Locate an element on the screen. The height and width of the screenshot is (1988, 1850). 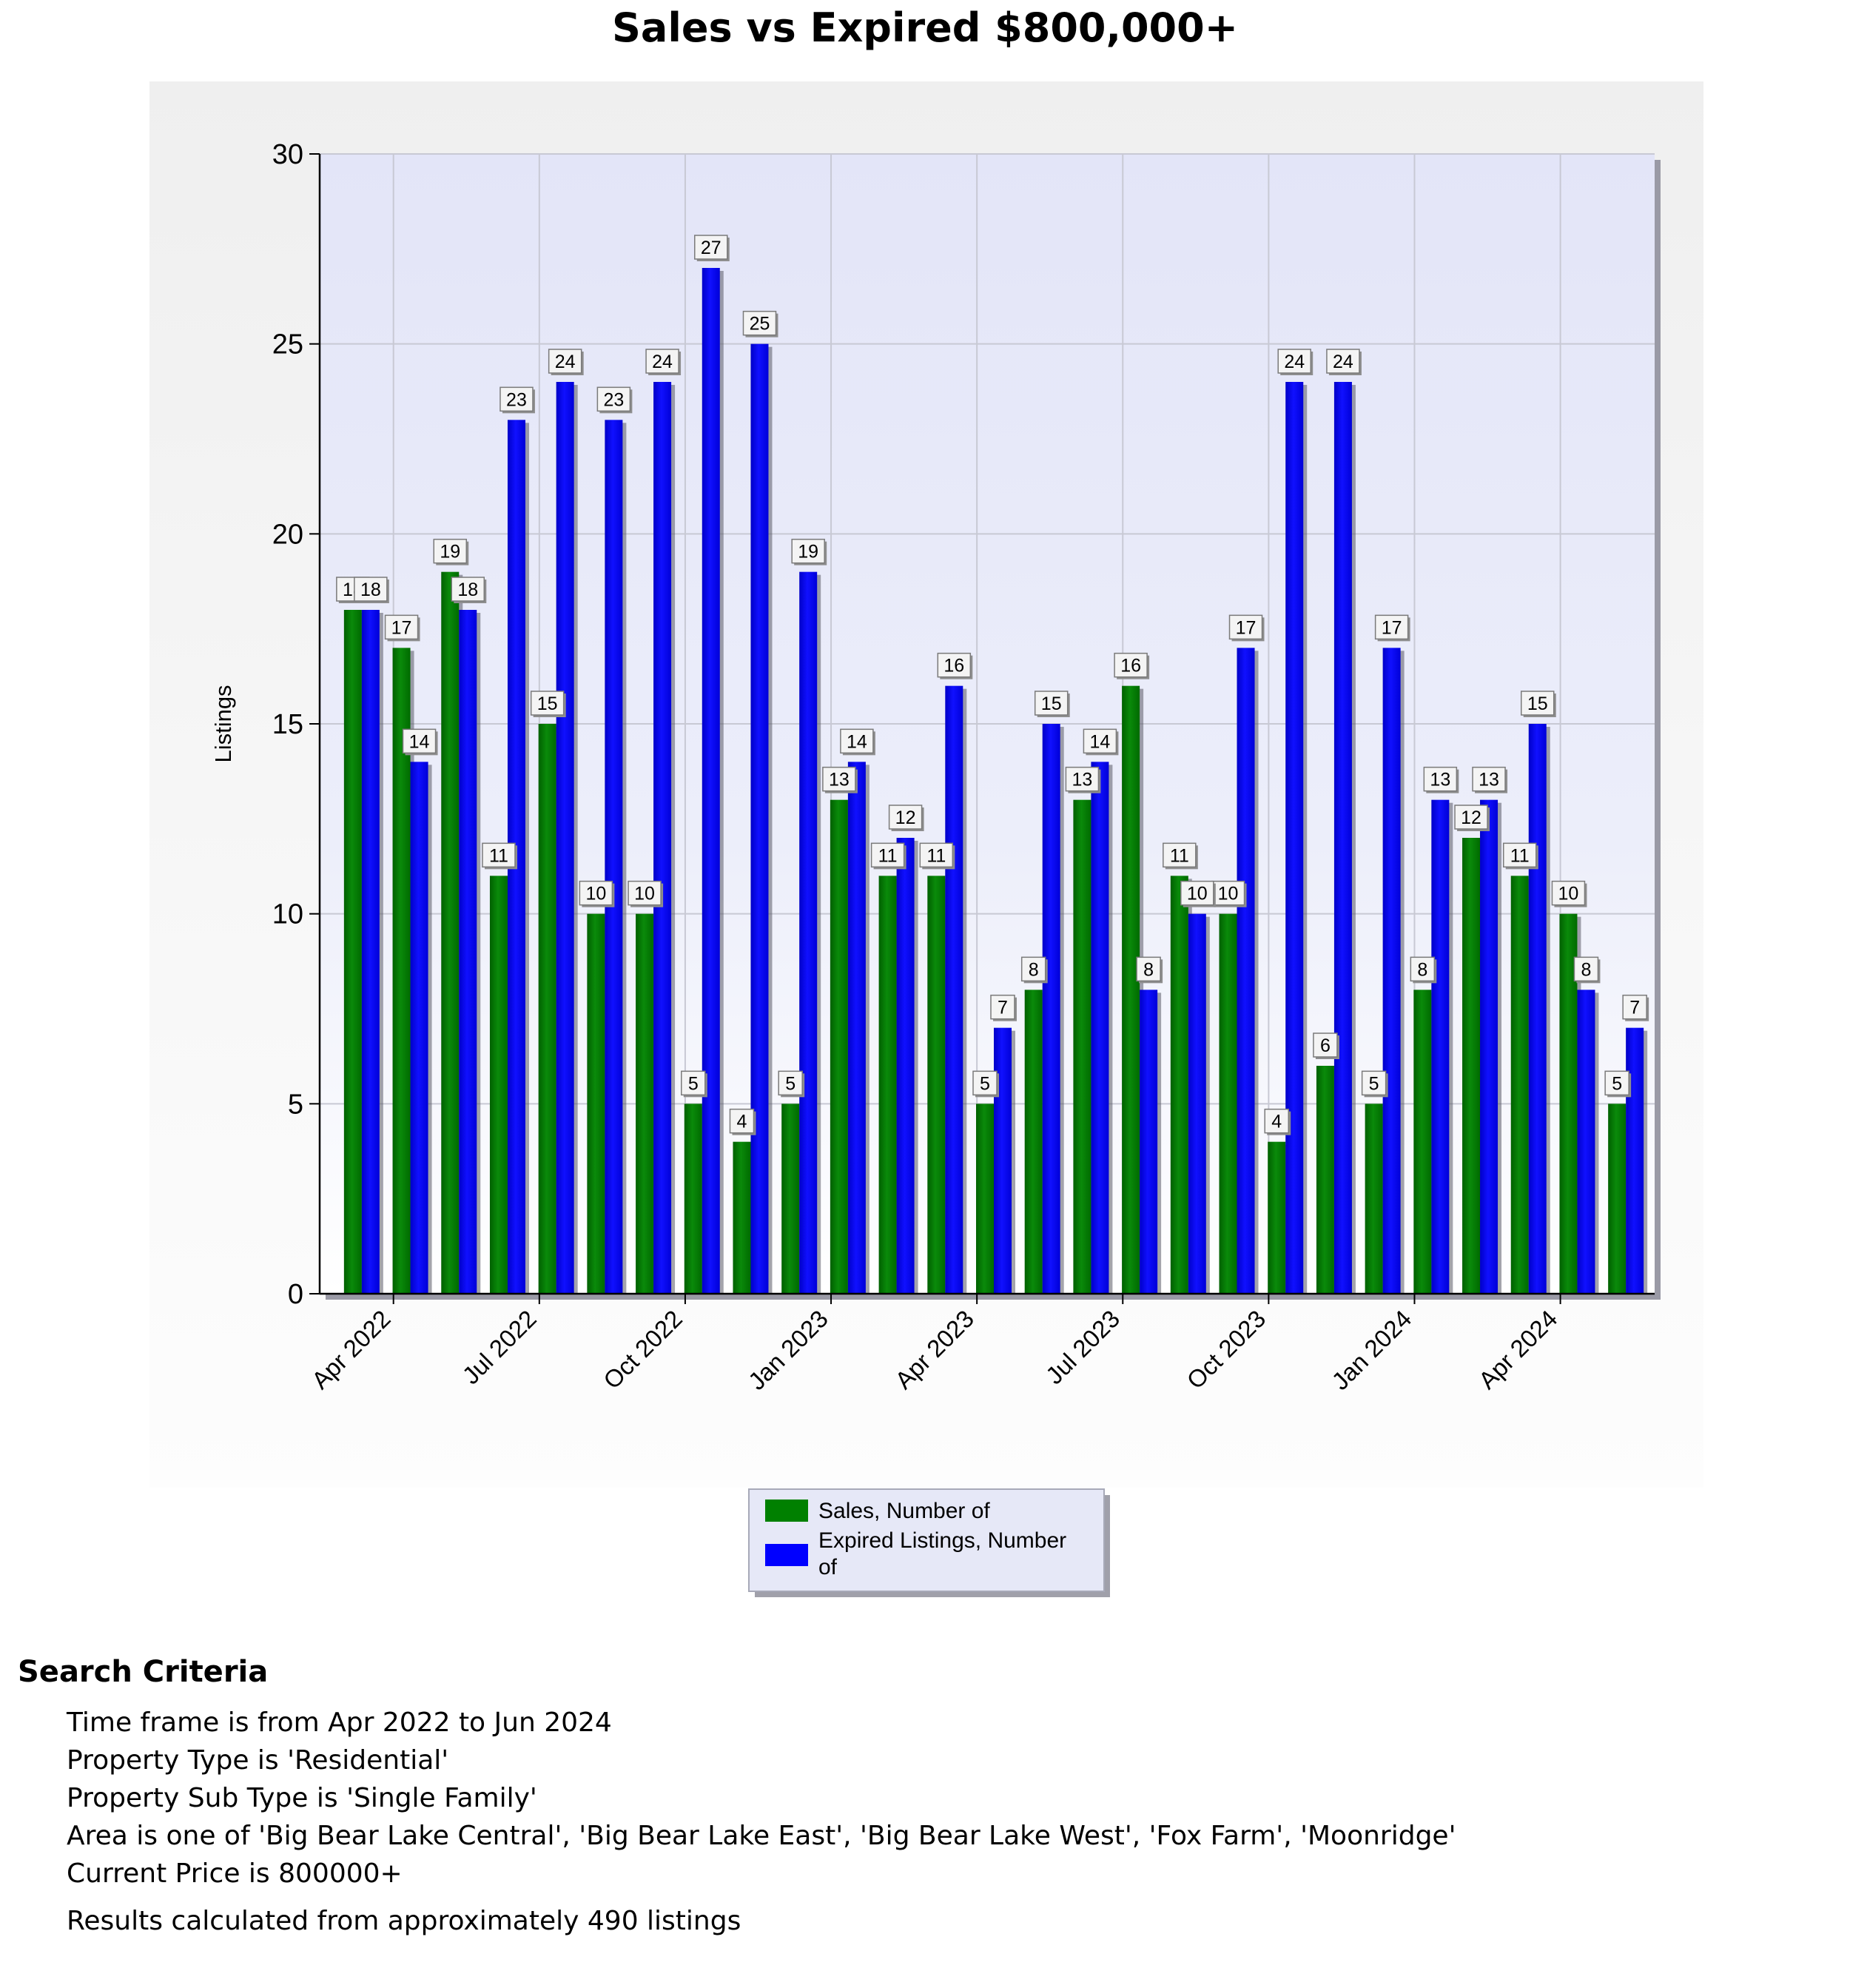
criteria-time-frame: Time frame is from Apr 2022 to Jun 2024 is located at coordinates (339, 1722).